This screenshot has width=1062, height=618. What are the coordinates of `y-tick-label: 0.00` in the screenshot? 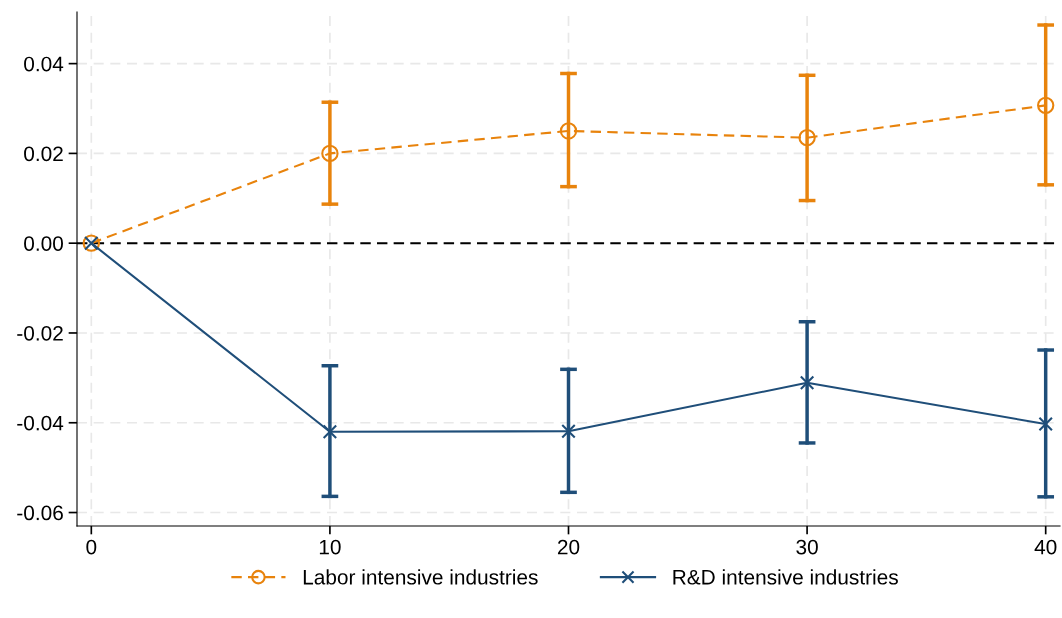 It's located at (43, 243).